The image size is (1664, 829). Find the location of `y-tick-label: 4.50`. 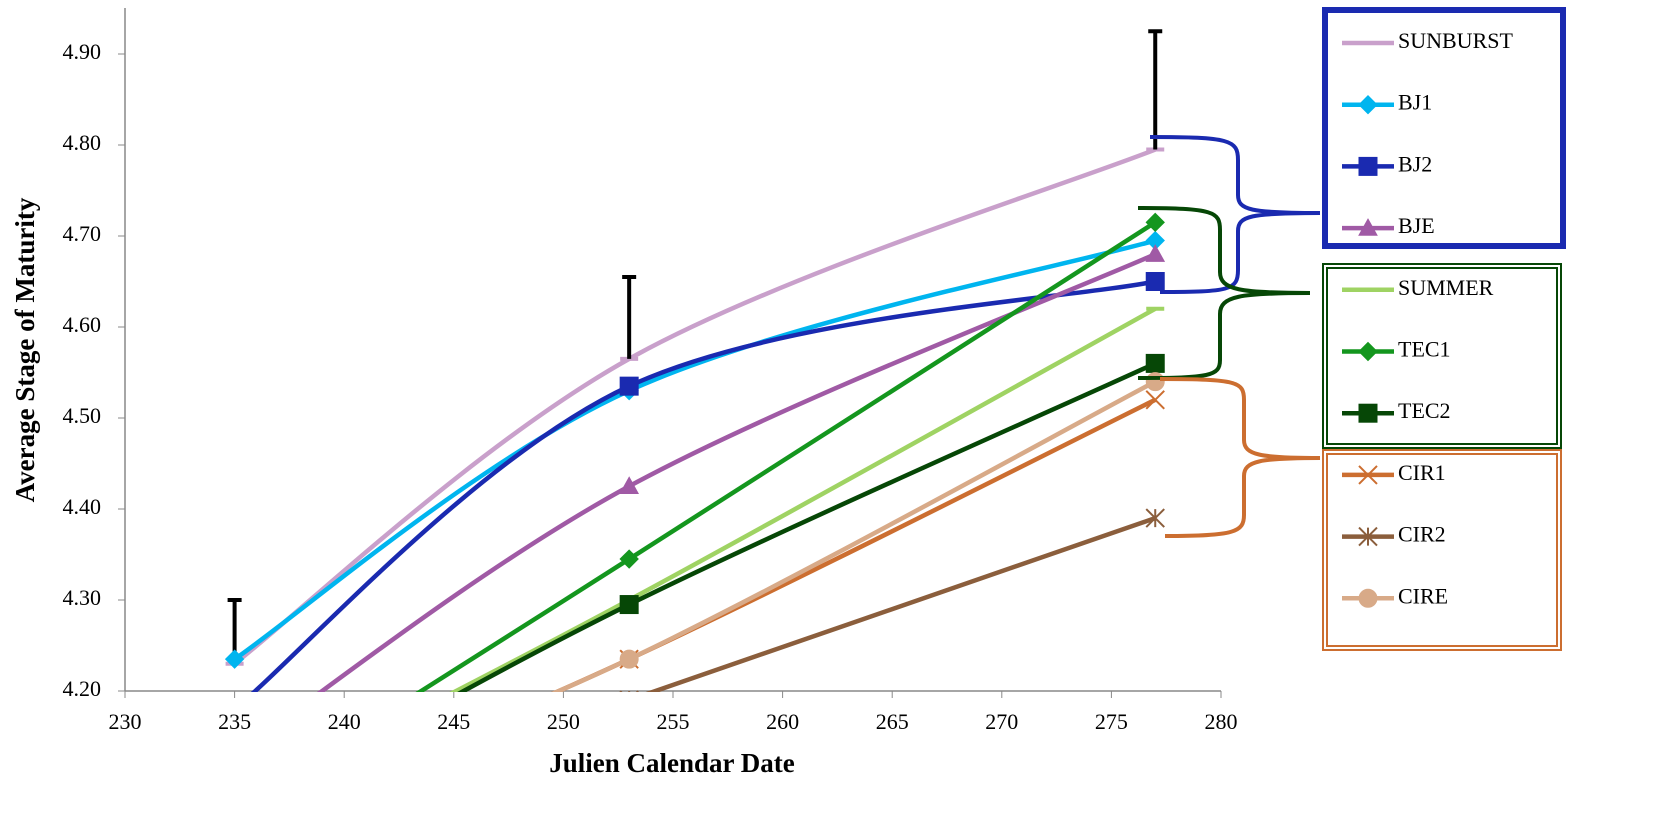

y-tick-label: 4.50 is located at coordinates (82, 415).